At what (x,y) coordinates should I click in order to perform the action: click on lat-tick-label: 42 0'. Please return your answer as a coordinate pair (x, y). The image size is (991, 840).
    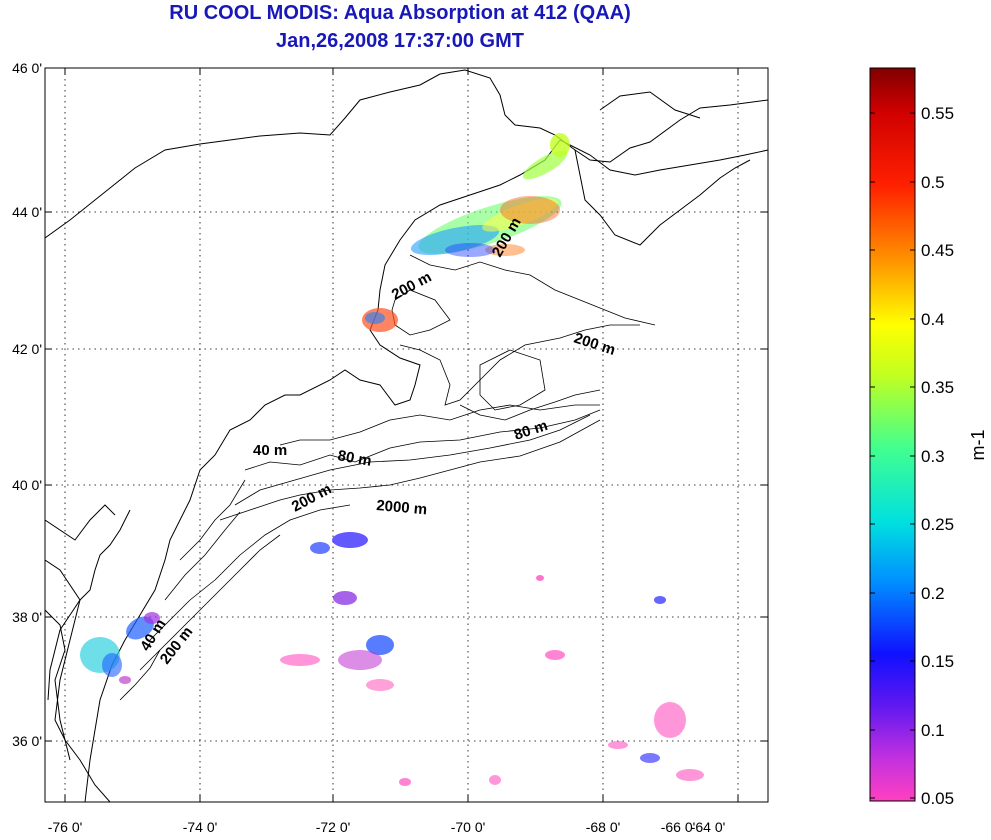
    Looking at the image, I should click on (27, 349).